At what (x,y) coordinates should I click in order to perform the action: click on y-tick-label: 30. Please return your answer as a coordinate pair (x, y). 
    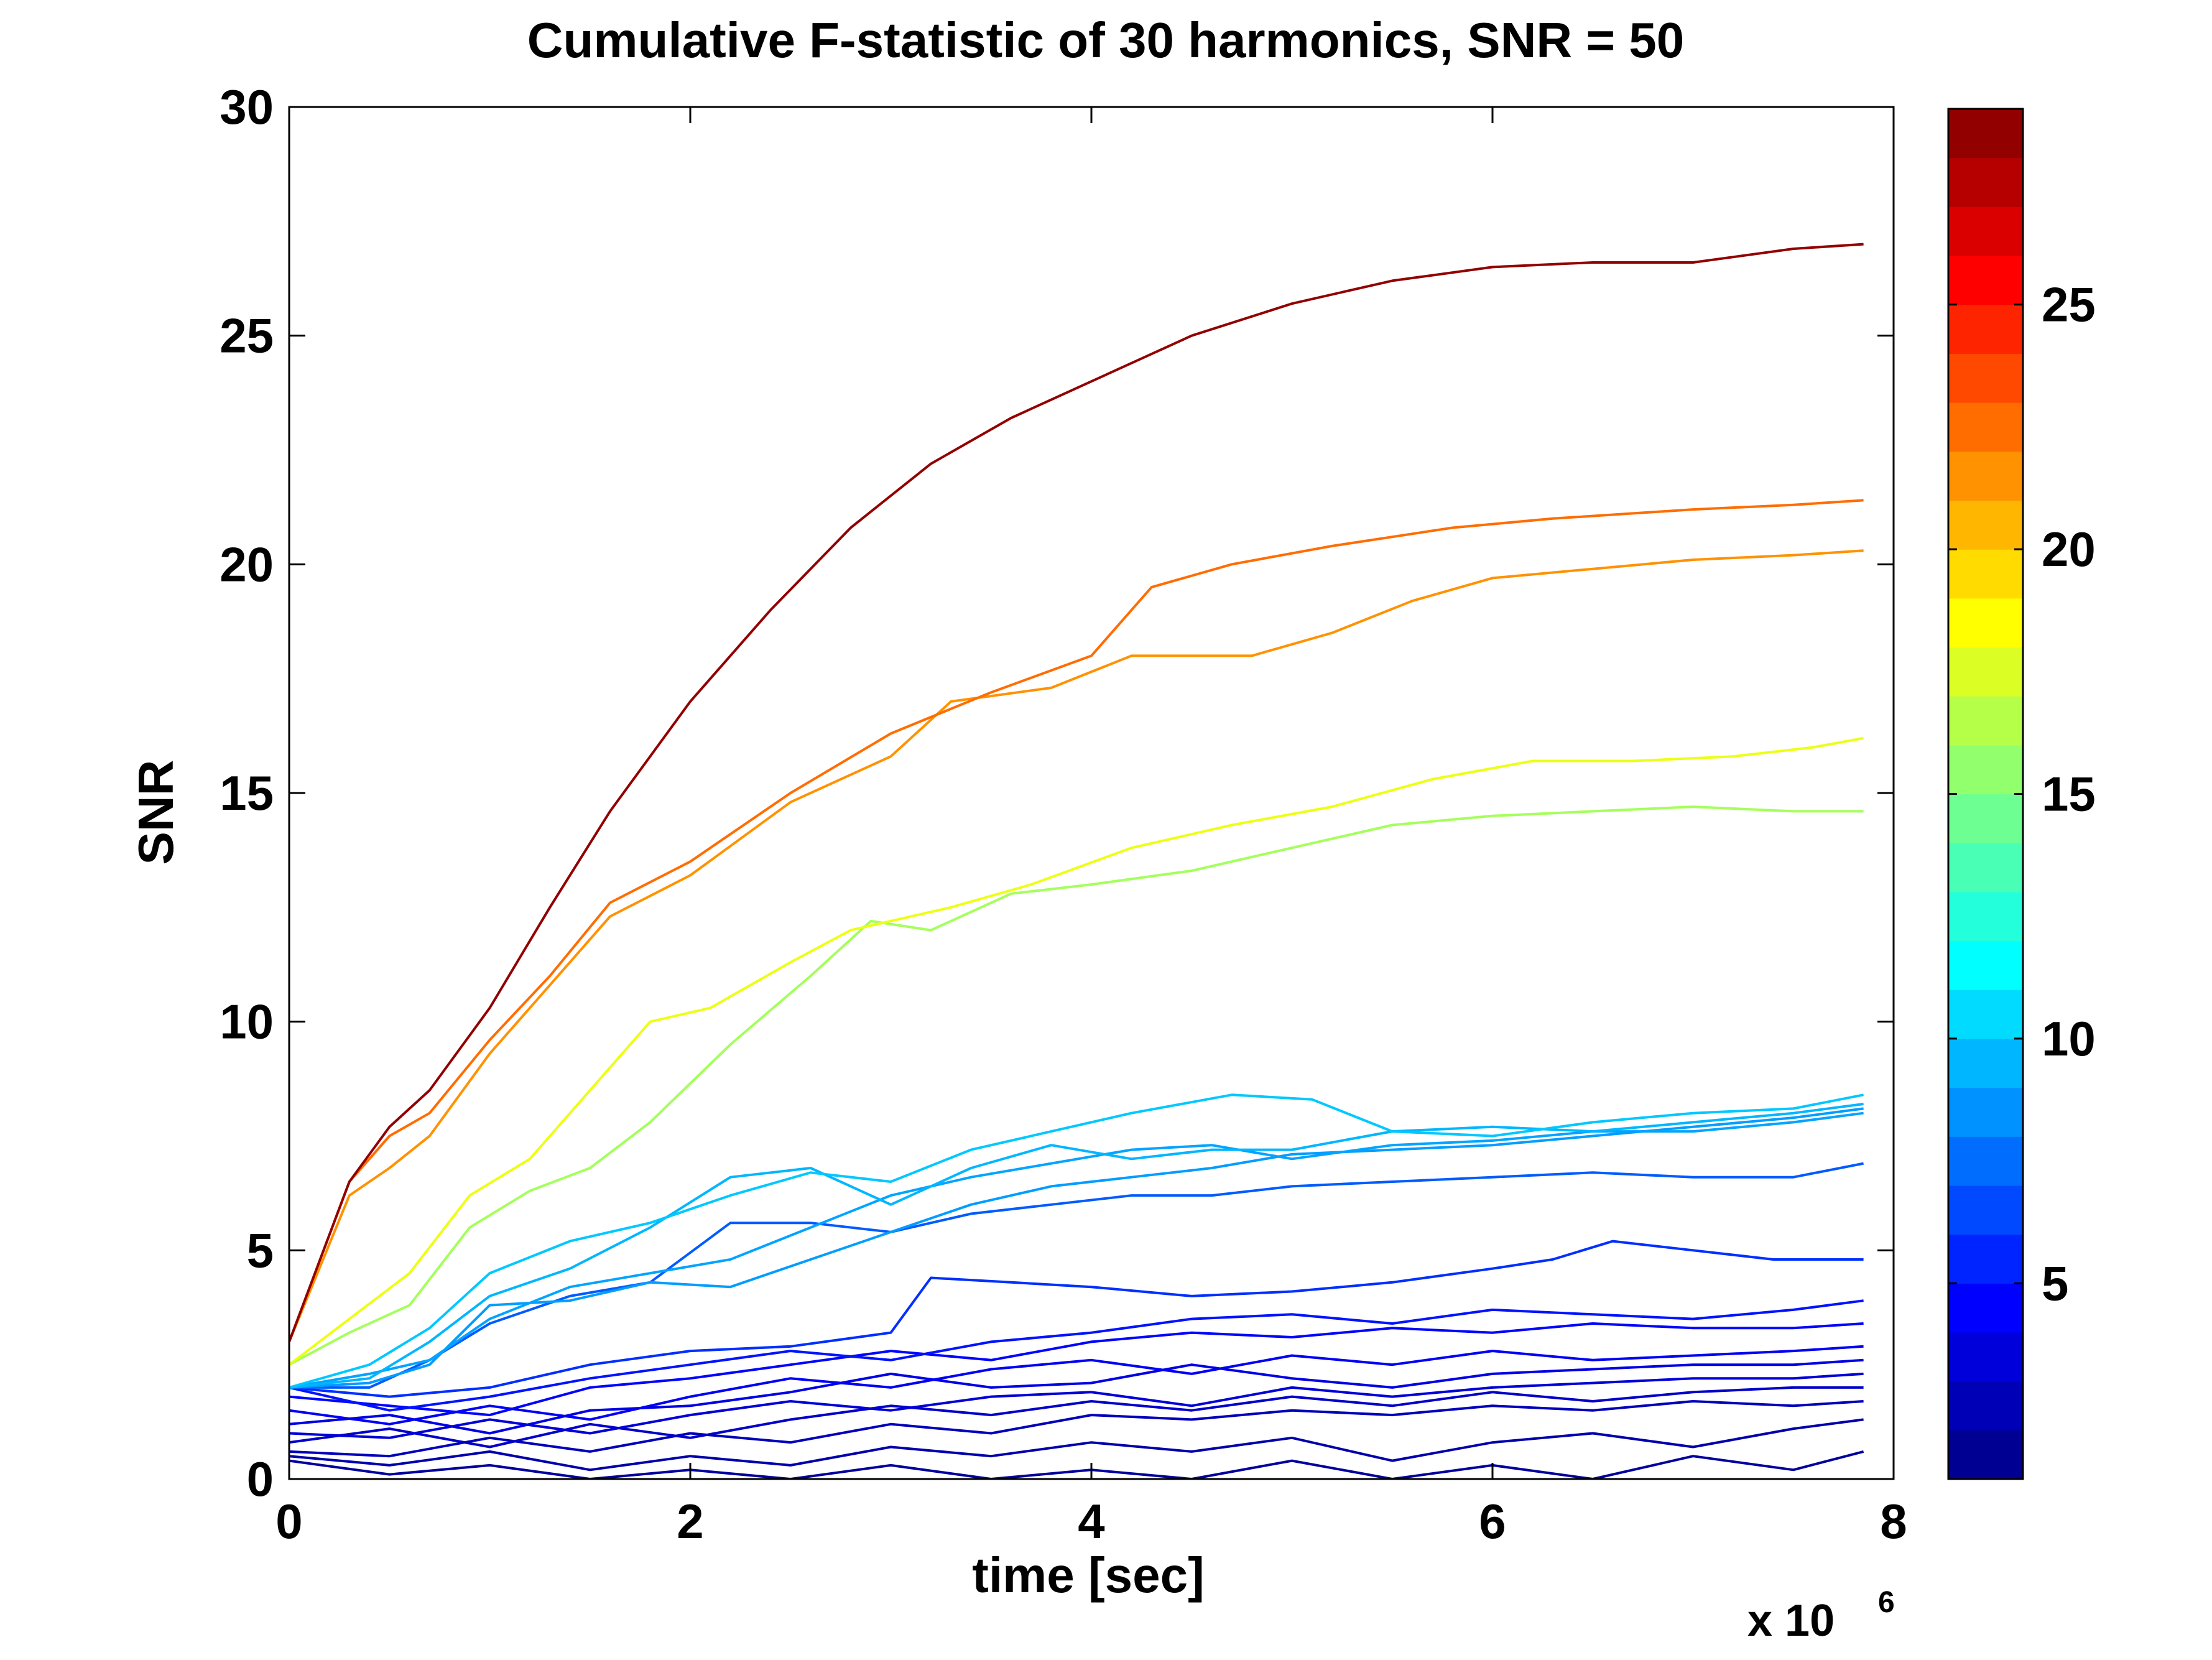
    Looking at the image, I should click on (247, 107).